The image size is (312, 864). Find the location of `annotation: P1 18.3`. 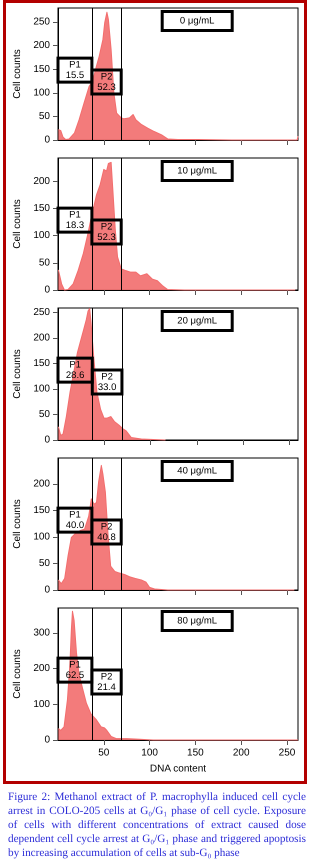

annotation: P1 18.3 is located at coordinates (75, 220).